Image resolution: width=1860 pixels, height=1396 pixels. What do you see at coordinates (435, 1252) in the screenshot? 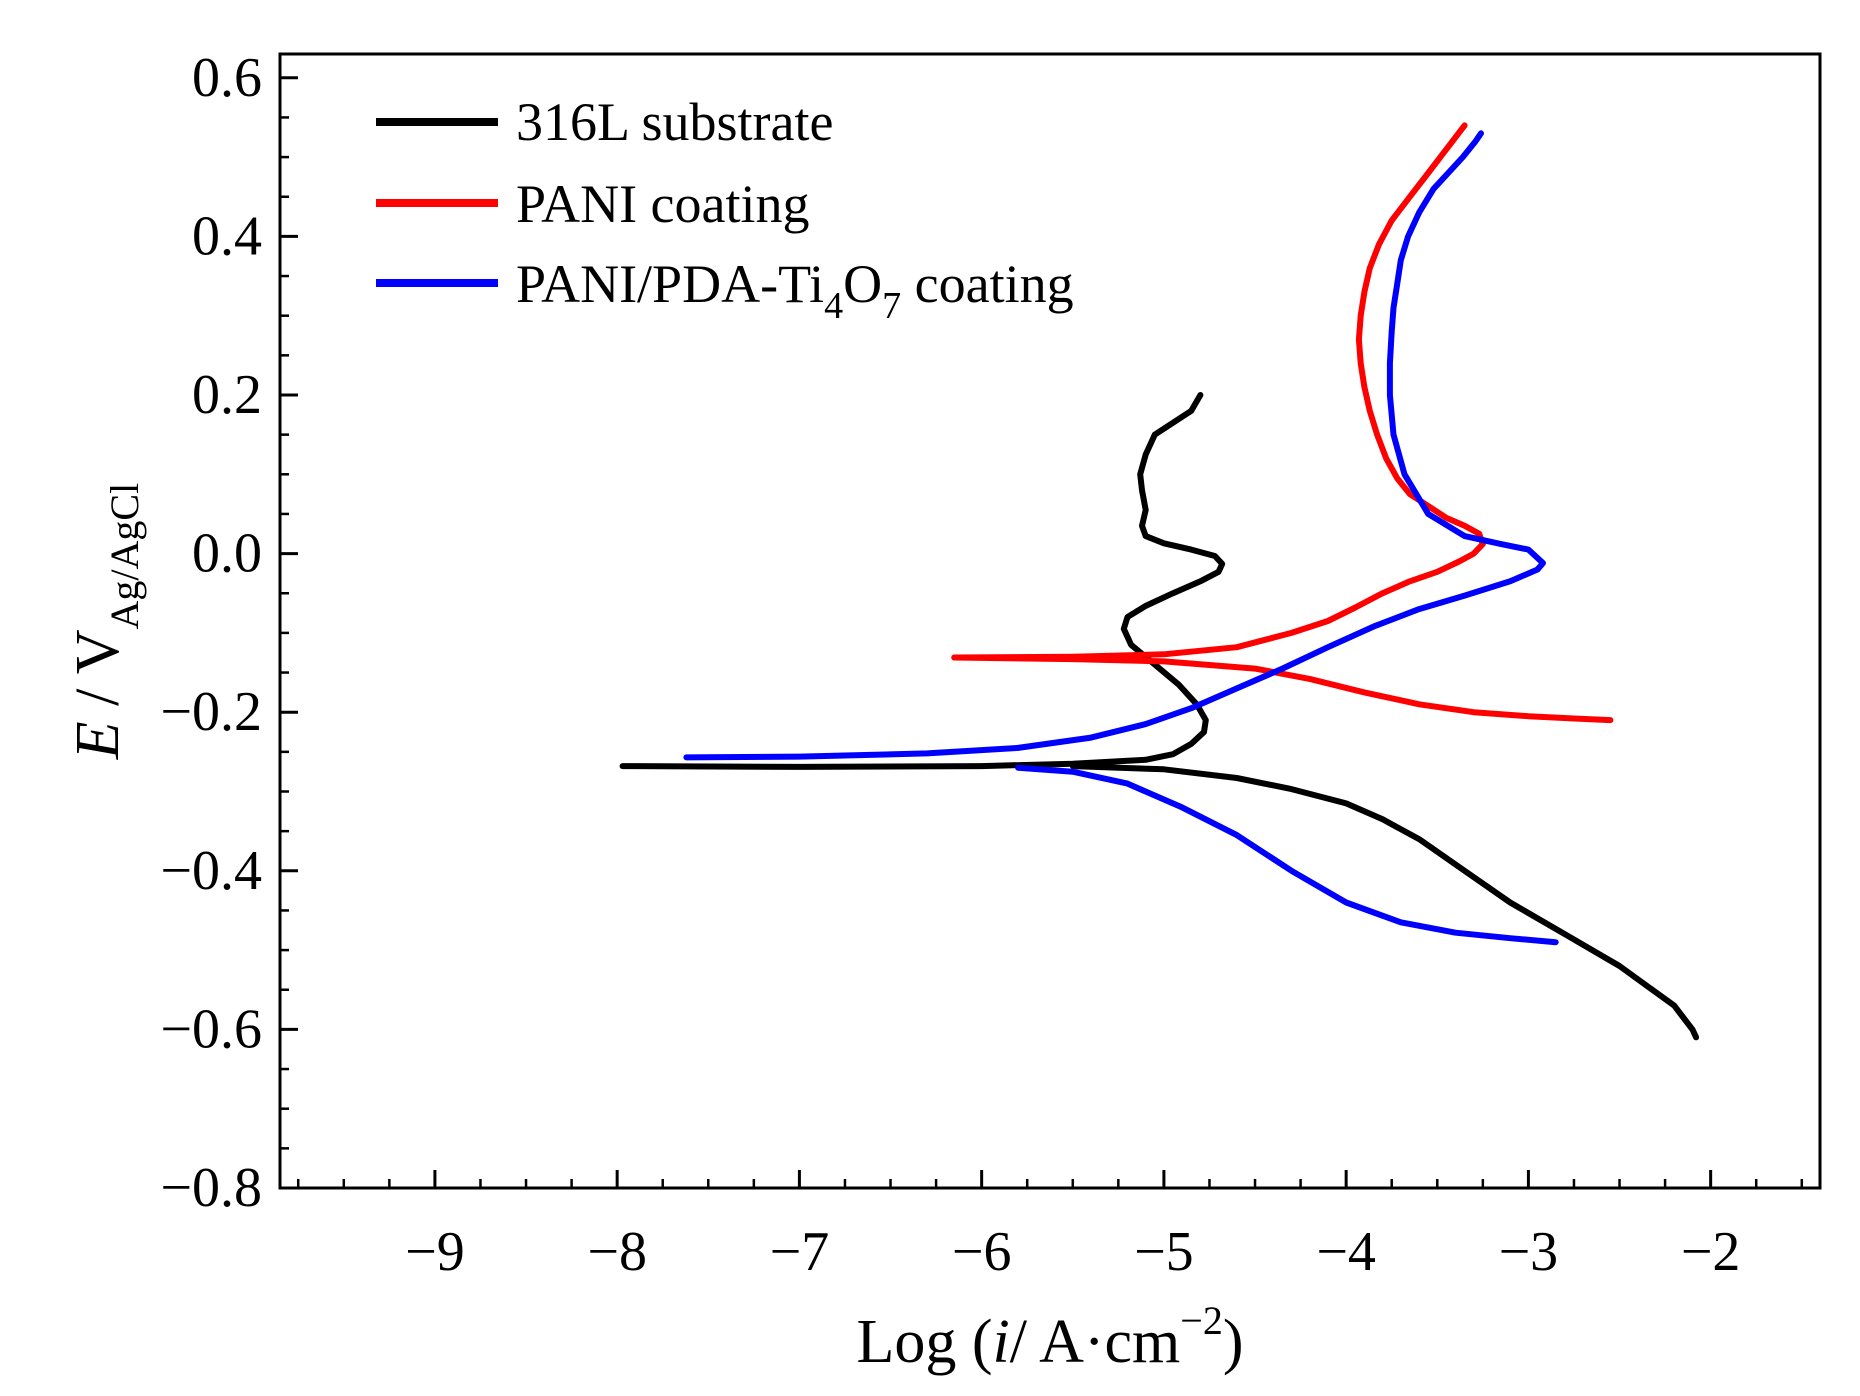
I see `x-tick-label: −9` at bounding box center [435, 1252].